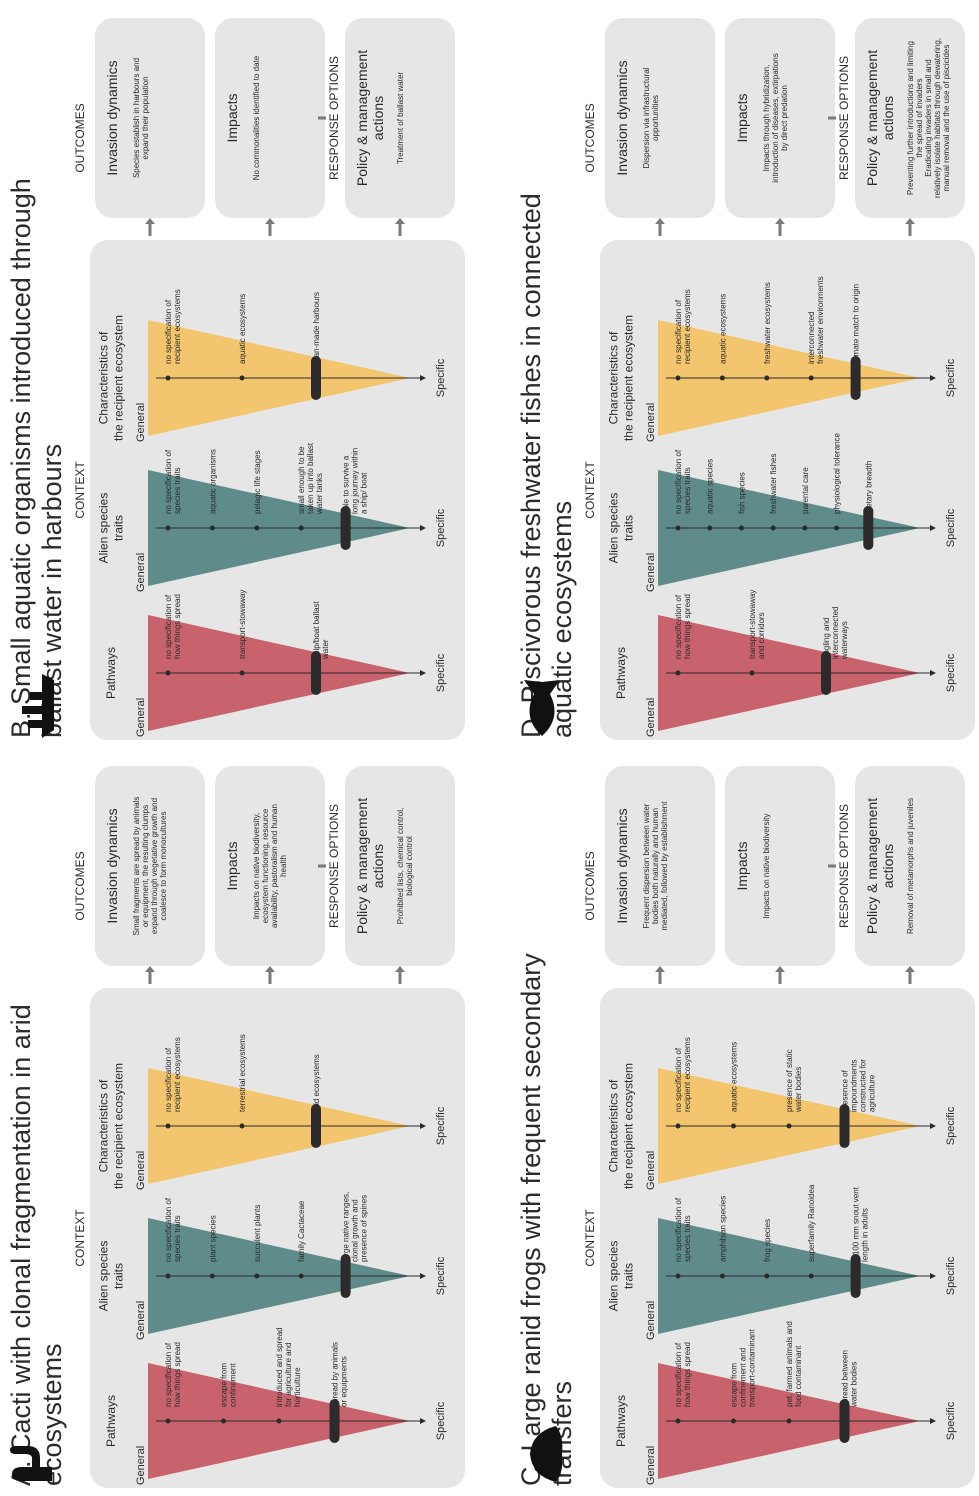 The width and height of the screenshot is (979, 1496). Describe the element at coordinates (316, 1126) in the screenshot. I see `recipient-level-marker` at that location.